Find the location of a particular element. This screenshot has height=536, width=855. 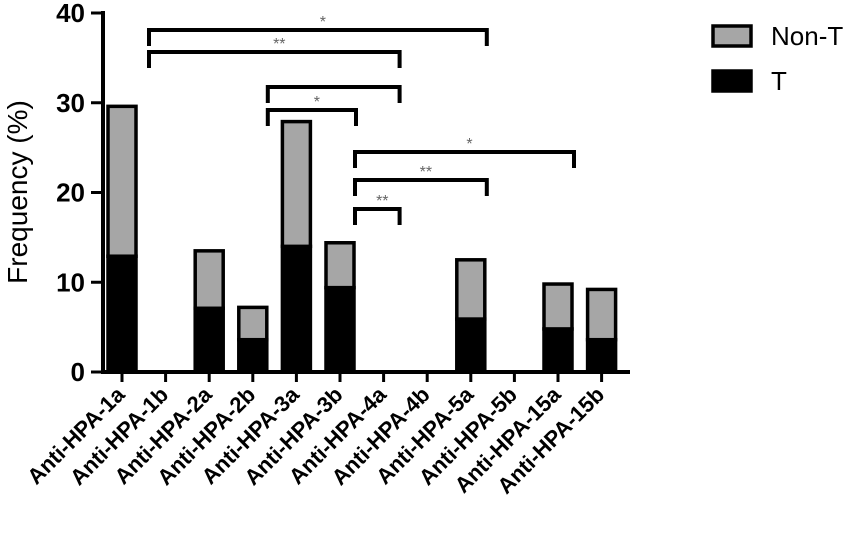

legend-label: T is located at coordinates (779, 81).